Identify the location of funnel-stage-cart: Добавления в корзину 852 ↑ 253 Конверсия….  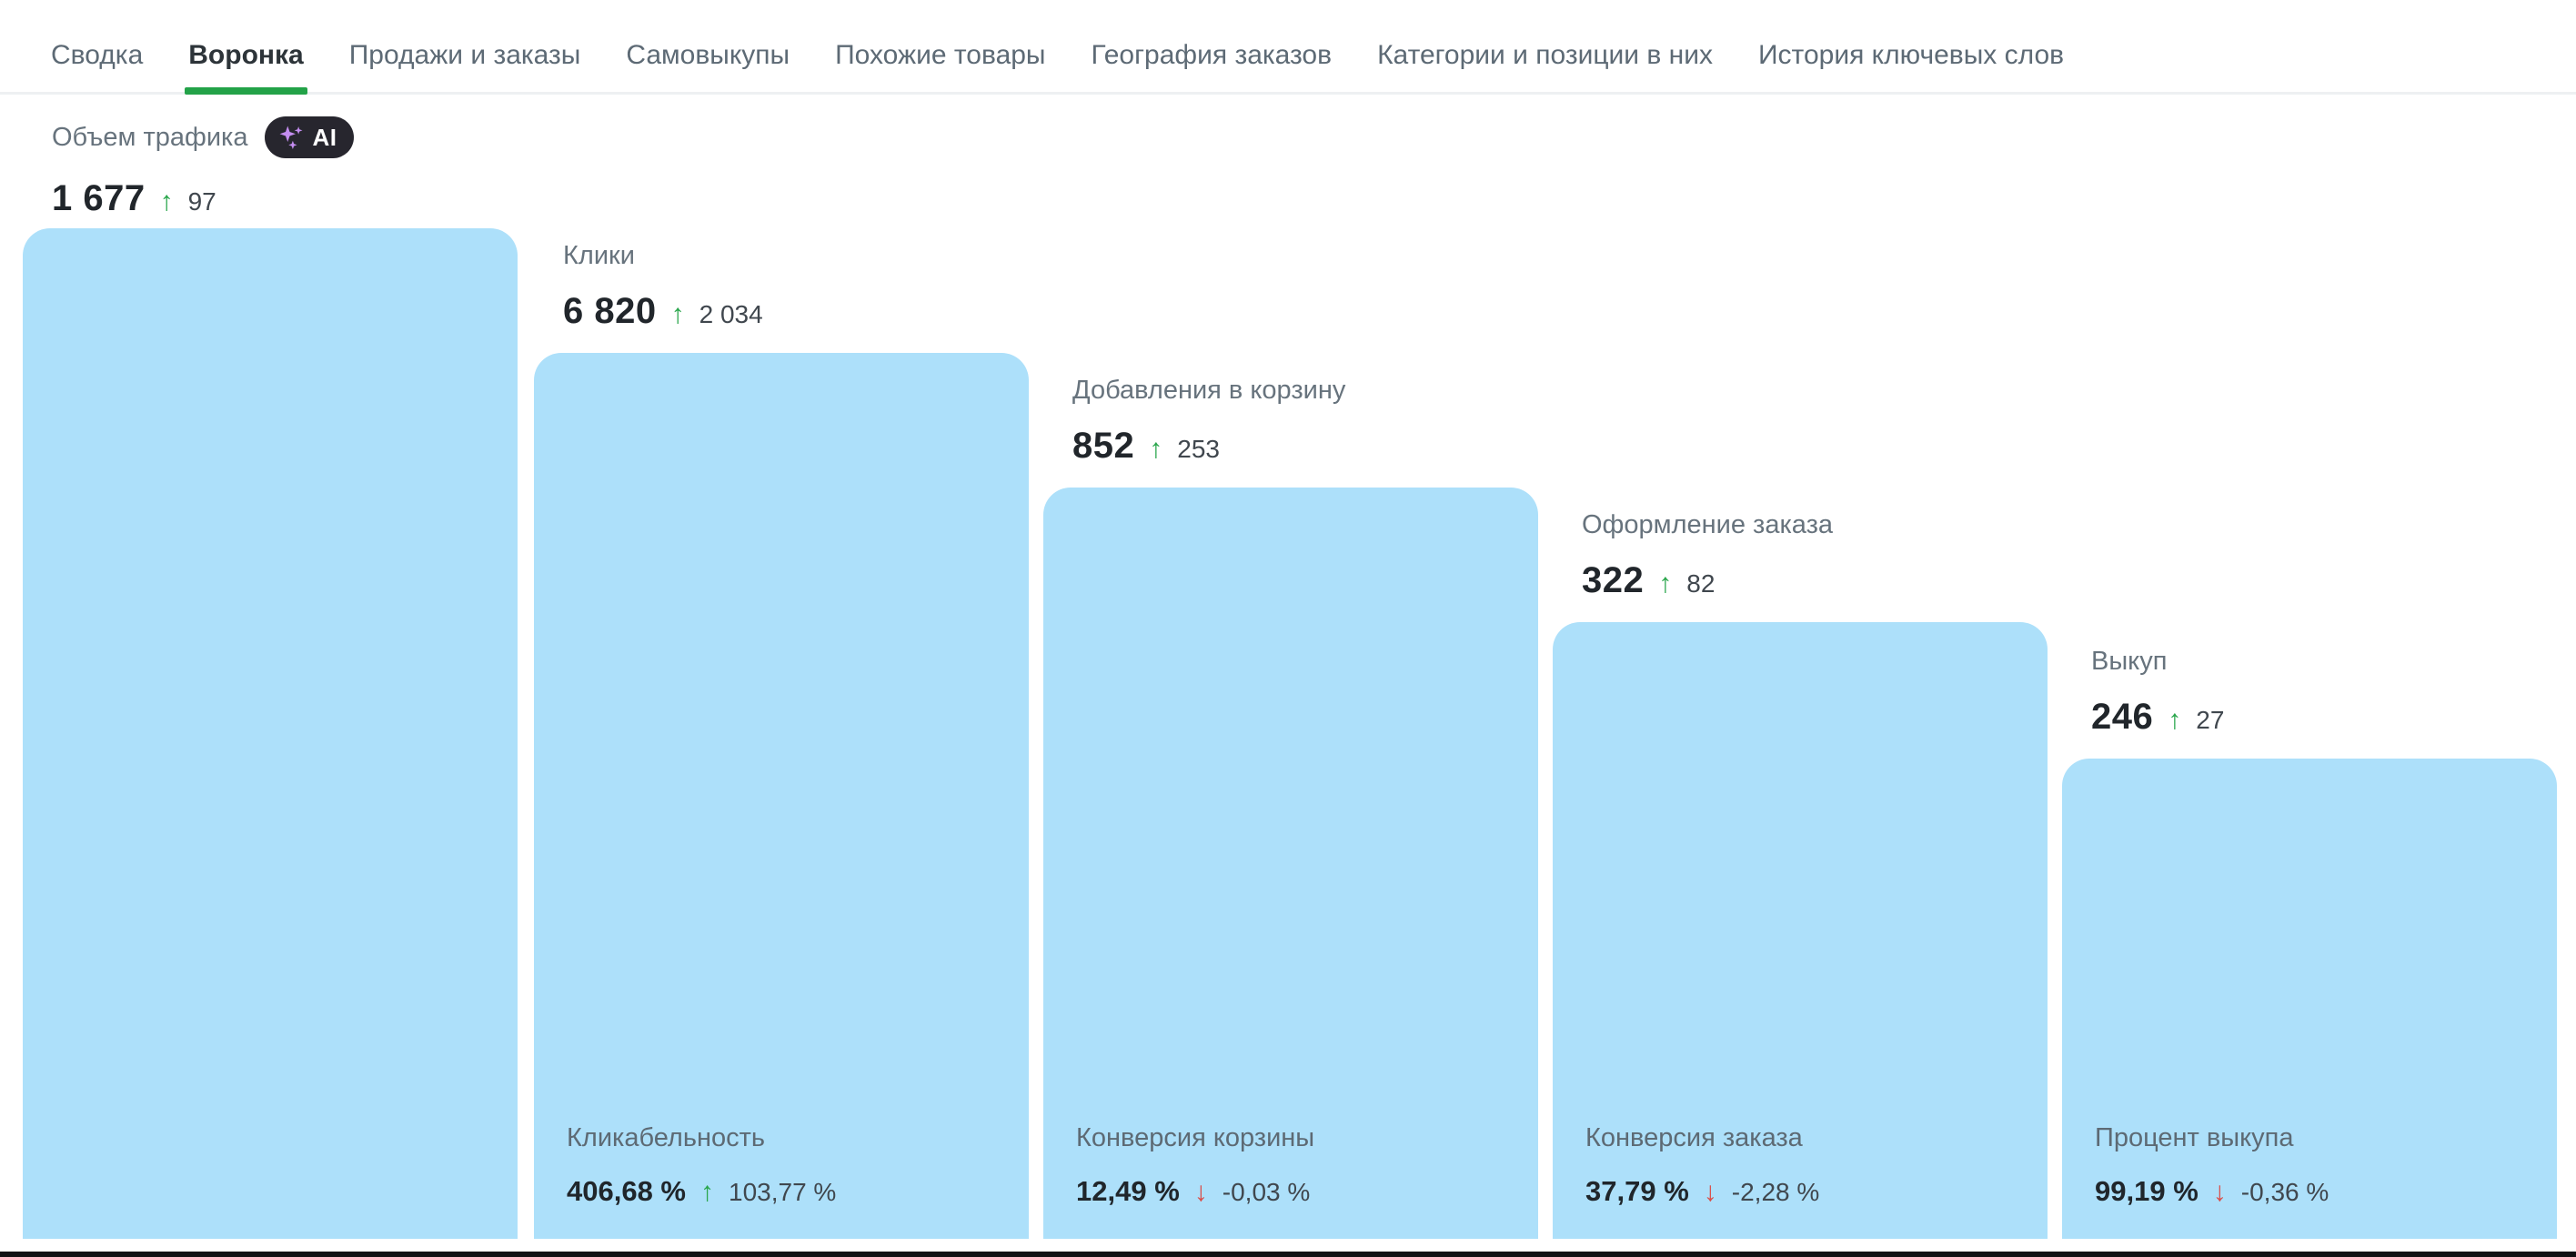
(1290, 807).